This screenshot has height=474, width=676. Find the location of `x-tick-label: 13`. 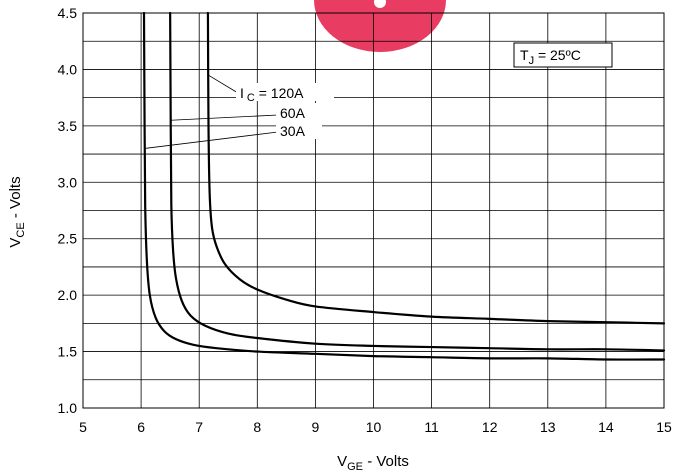

x-tick-label: 13 is located at coordinates (548, 427).